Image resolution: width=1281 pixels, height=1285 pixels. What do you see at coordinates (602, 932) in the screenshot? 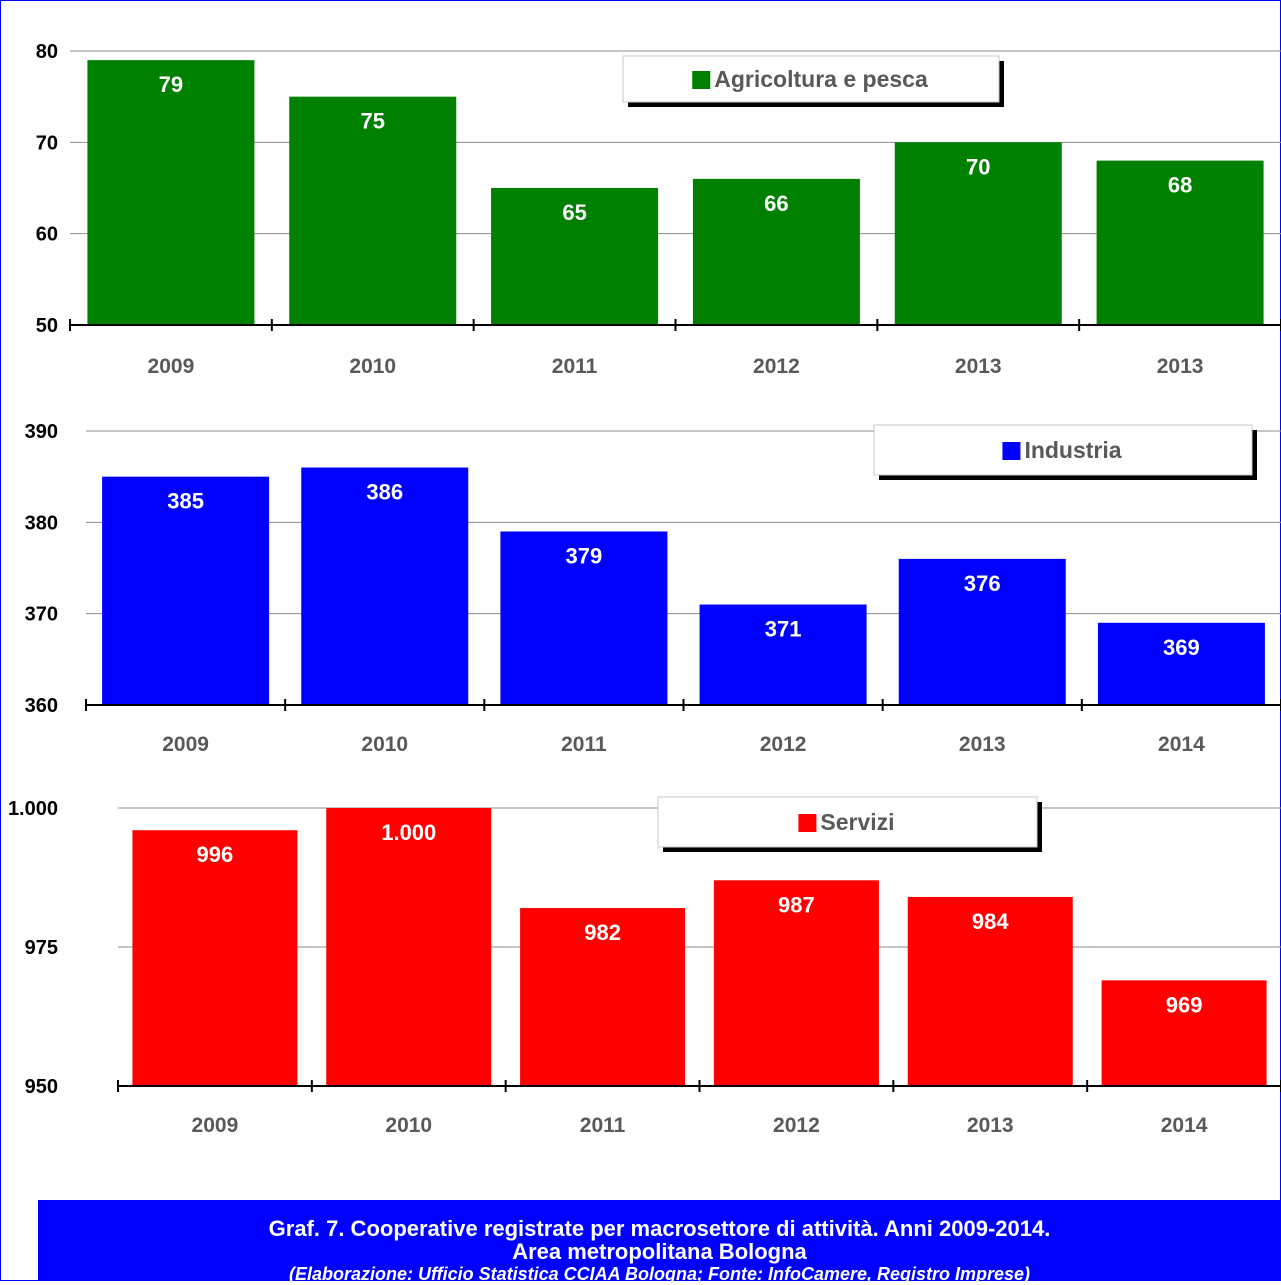
I see `data-label: 982` at bounding box center [602, 932].